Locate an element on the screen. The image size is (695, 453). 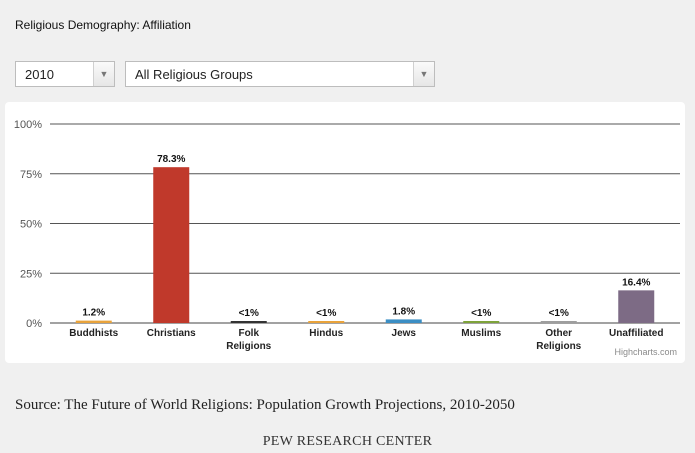
data-label: 16.4% is located at coordinates (636, 282).